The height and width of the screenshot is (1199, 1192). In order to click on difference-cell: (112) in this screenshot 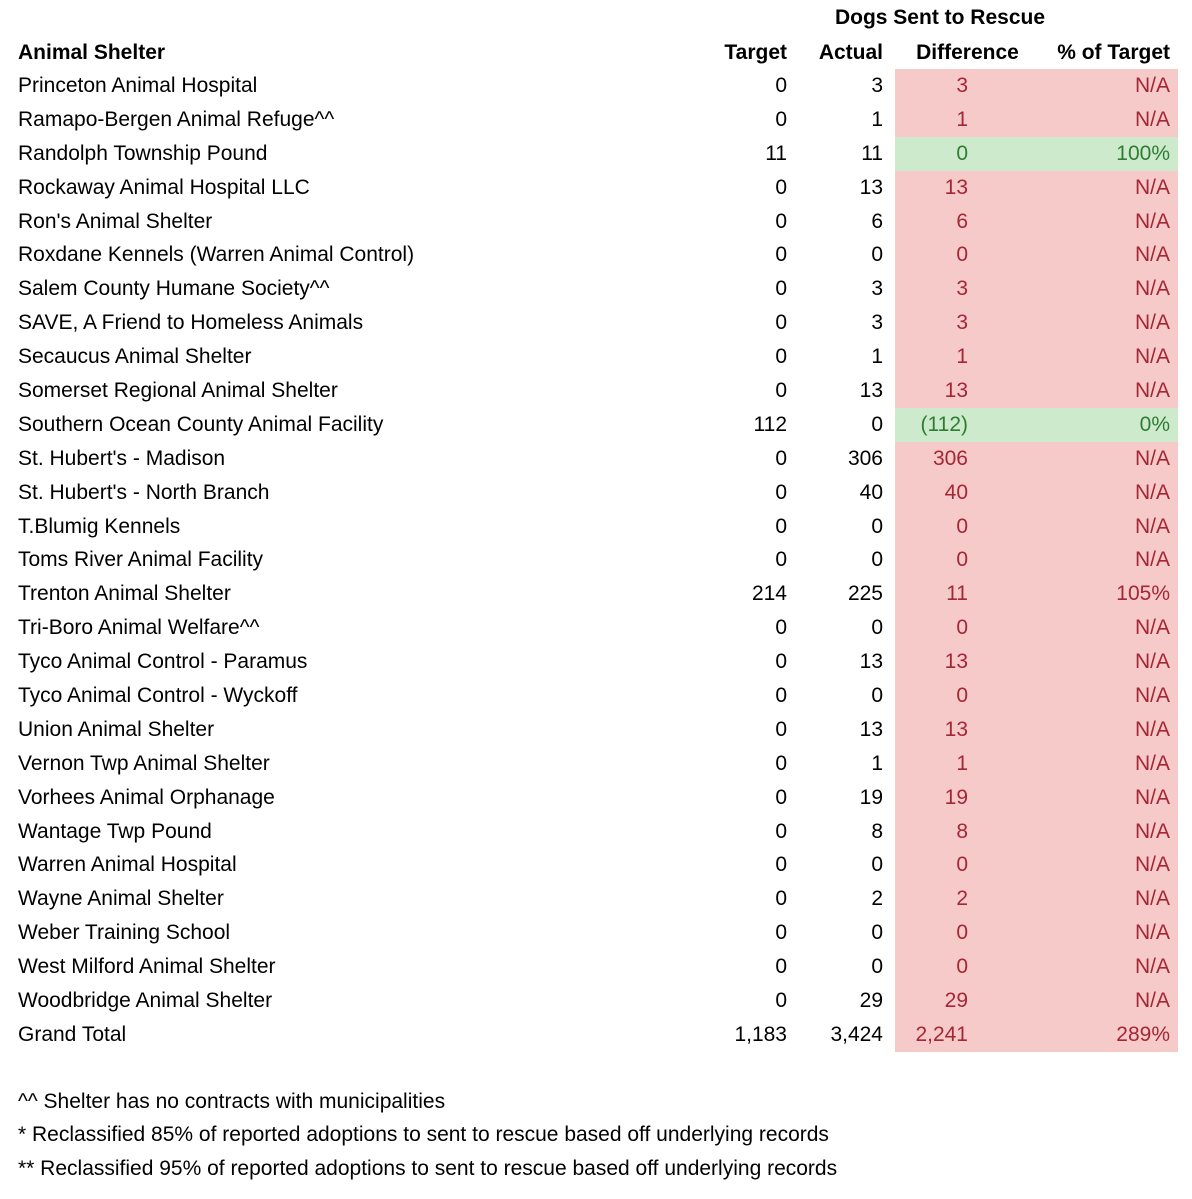, I will do `click(967, 424)`.